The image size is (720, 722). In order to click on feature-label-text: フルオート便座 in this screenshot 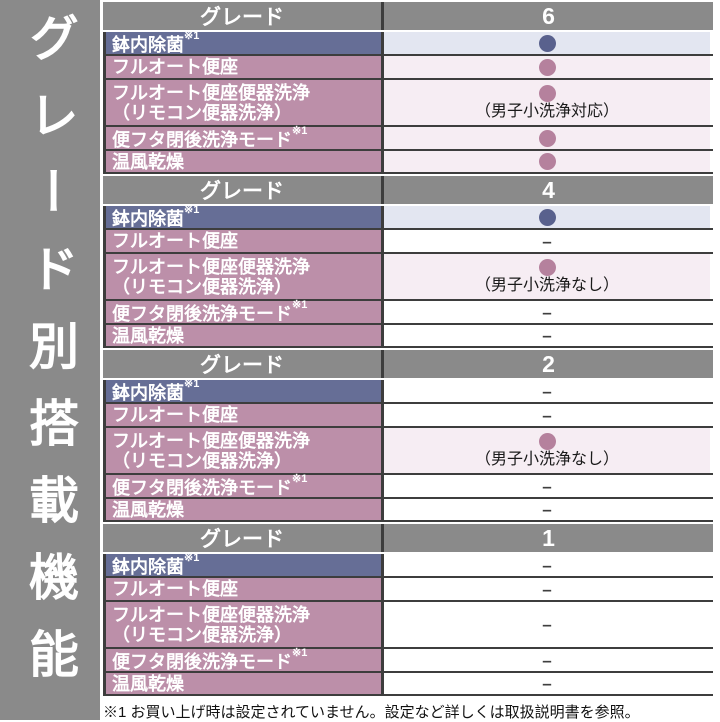, I will do `click(175, 241)`.